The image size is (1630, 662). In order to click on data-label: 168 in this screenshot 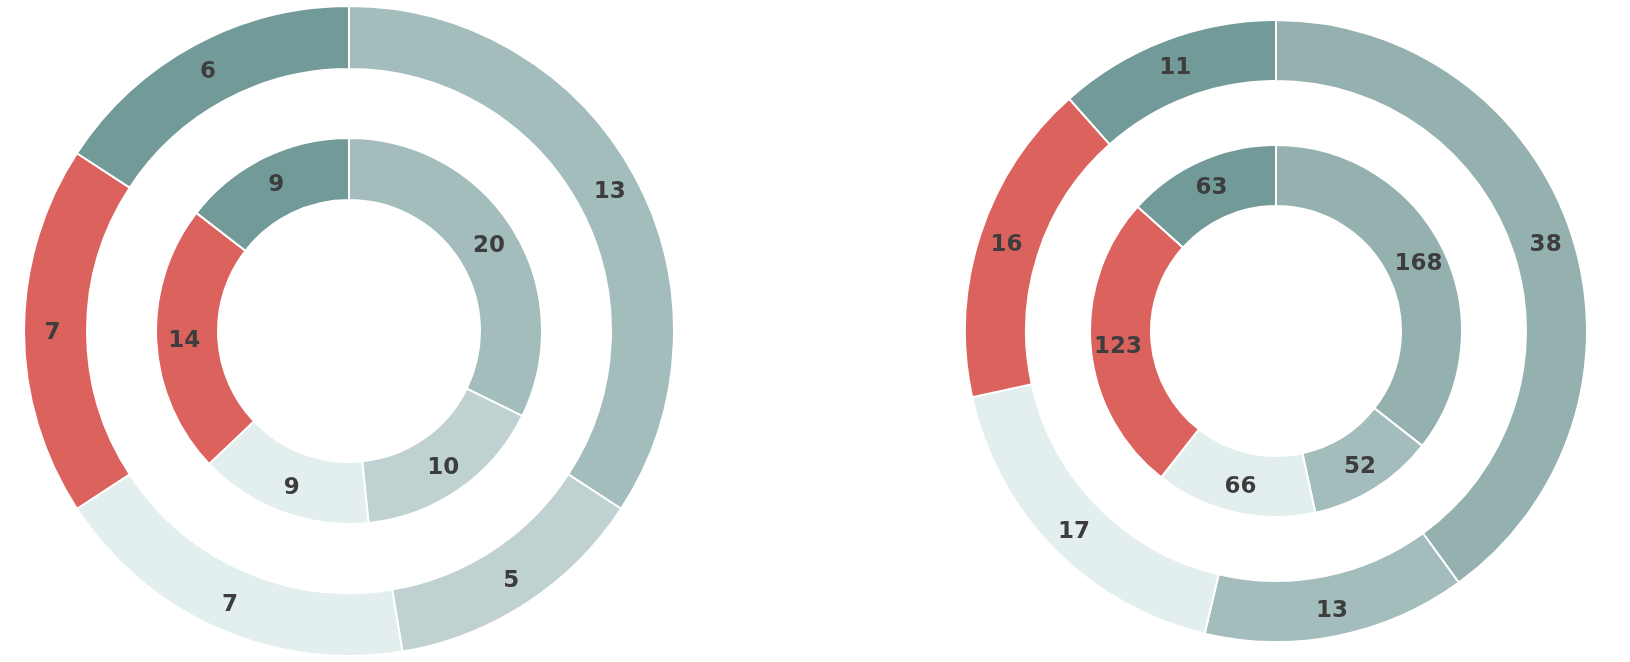, I will do `click(1418, 261)`.